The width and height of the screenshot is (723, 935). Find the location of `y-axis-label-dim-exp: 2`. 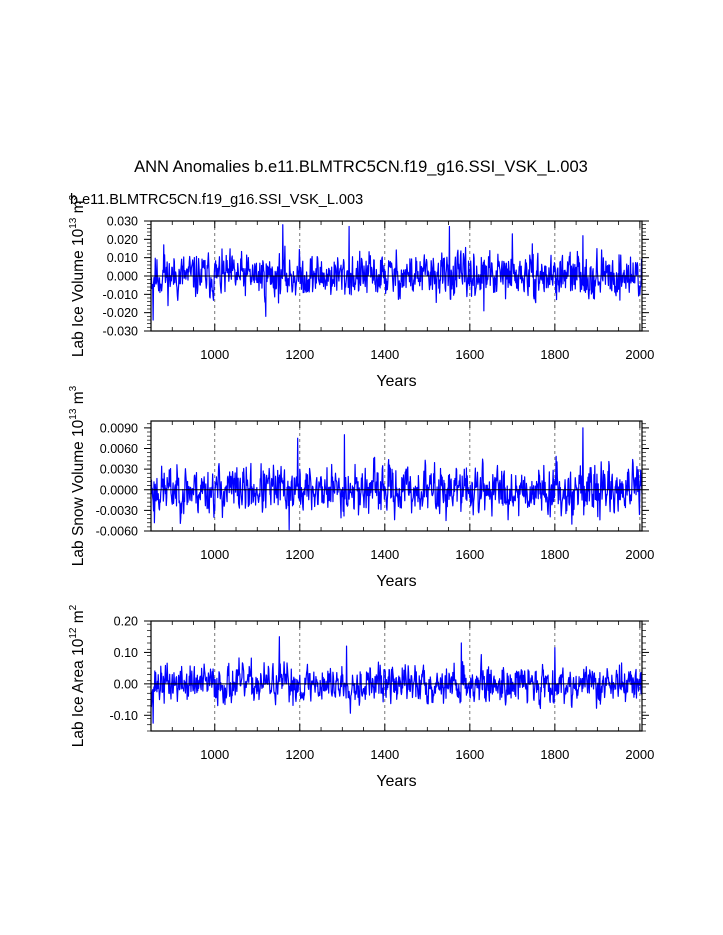

y-axis-label-dim-exp: 2 is located at coordinates (73, 607).